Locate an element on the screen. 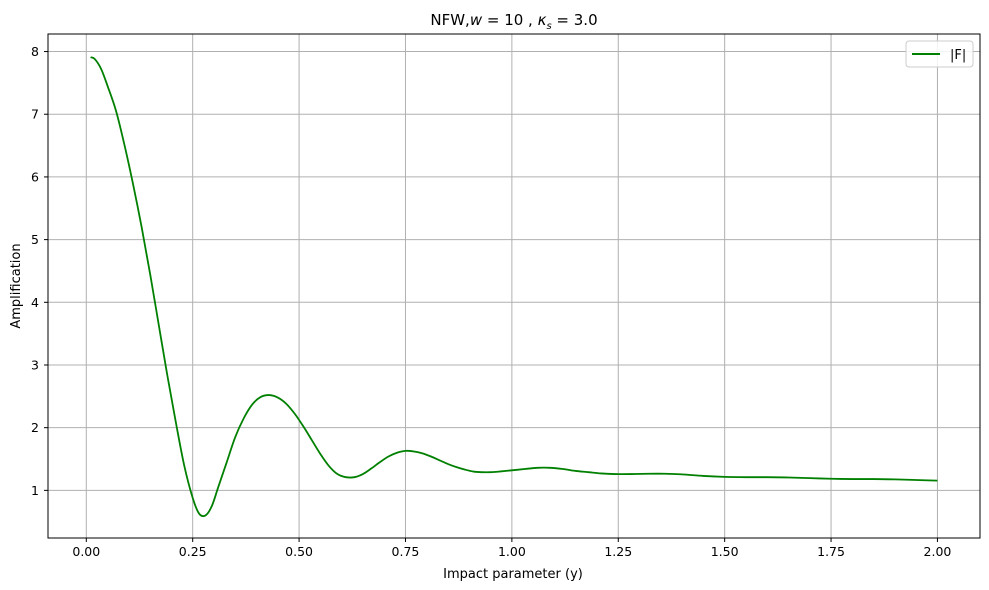 The width and height of the screenshot is (989, 590). title-kappa-subscript: s is located at coordinates (548, 26).